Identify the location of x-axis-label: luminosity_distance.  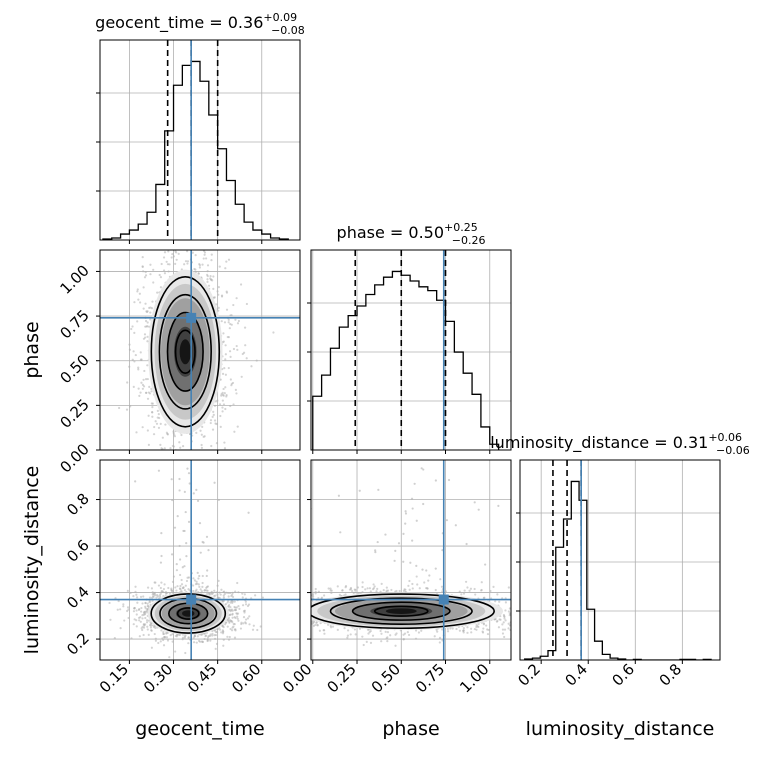
(620, 729).